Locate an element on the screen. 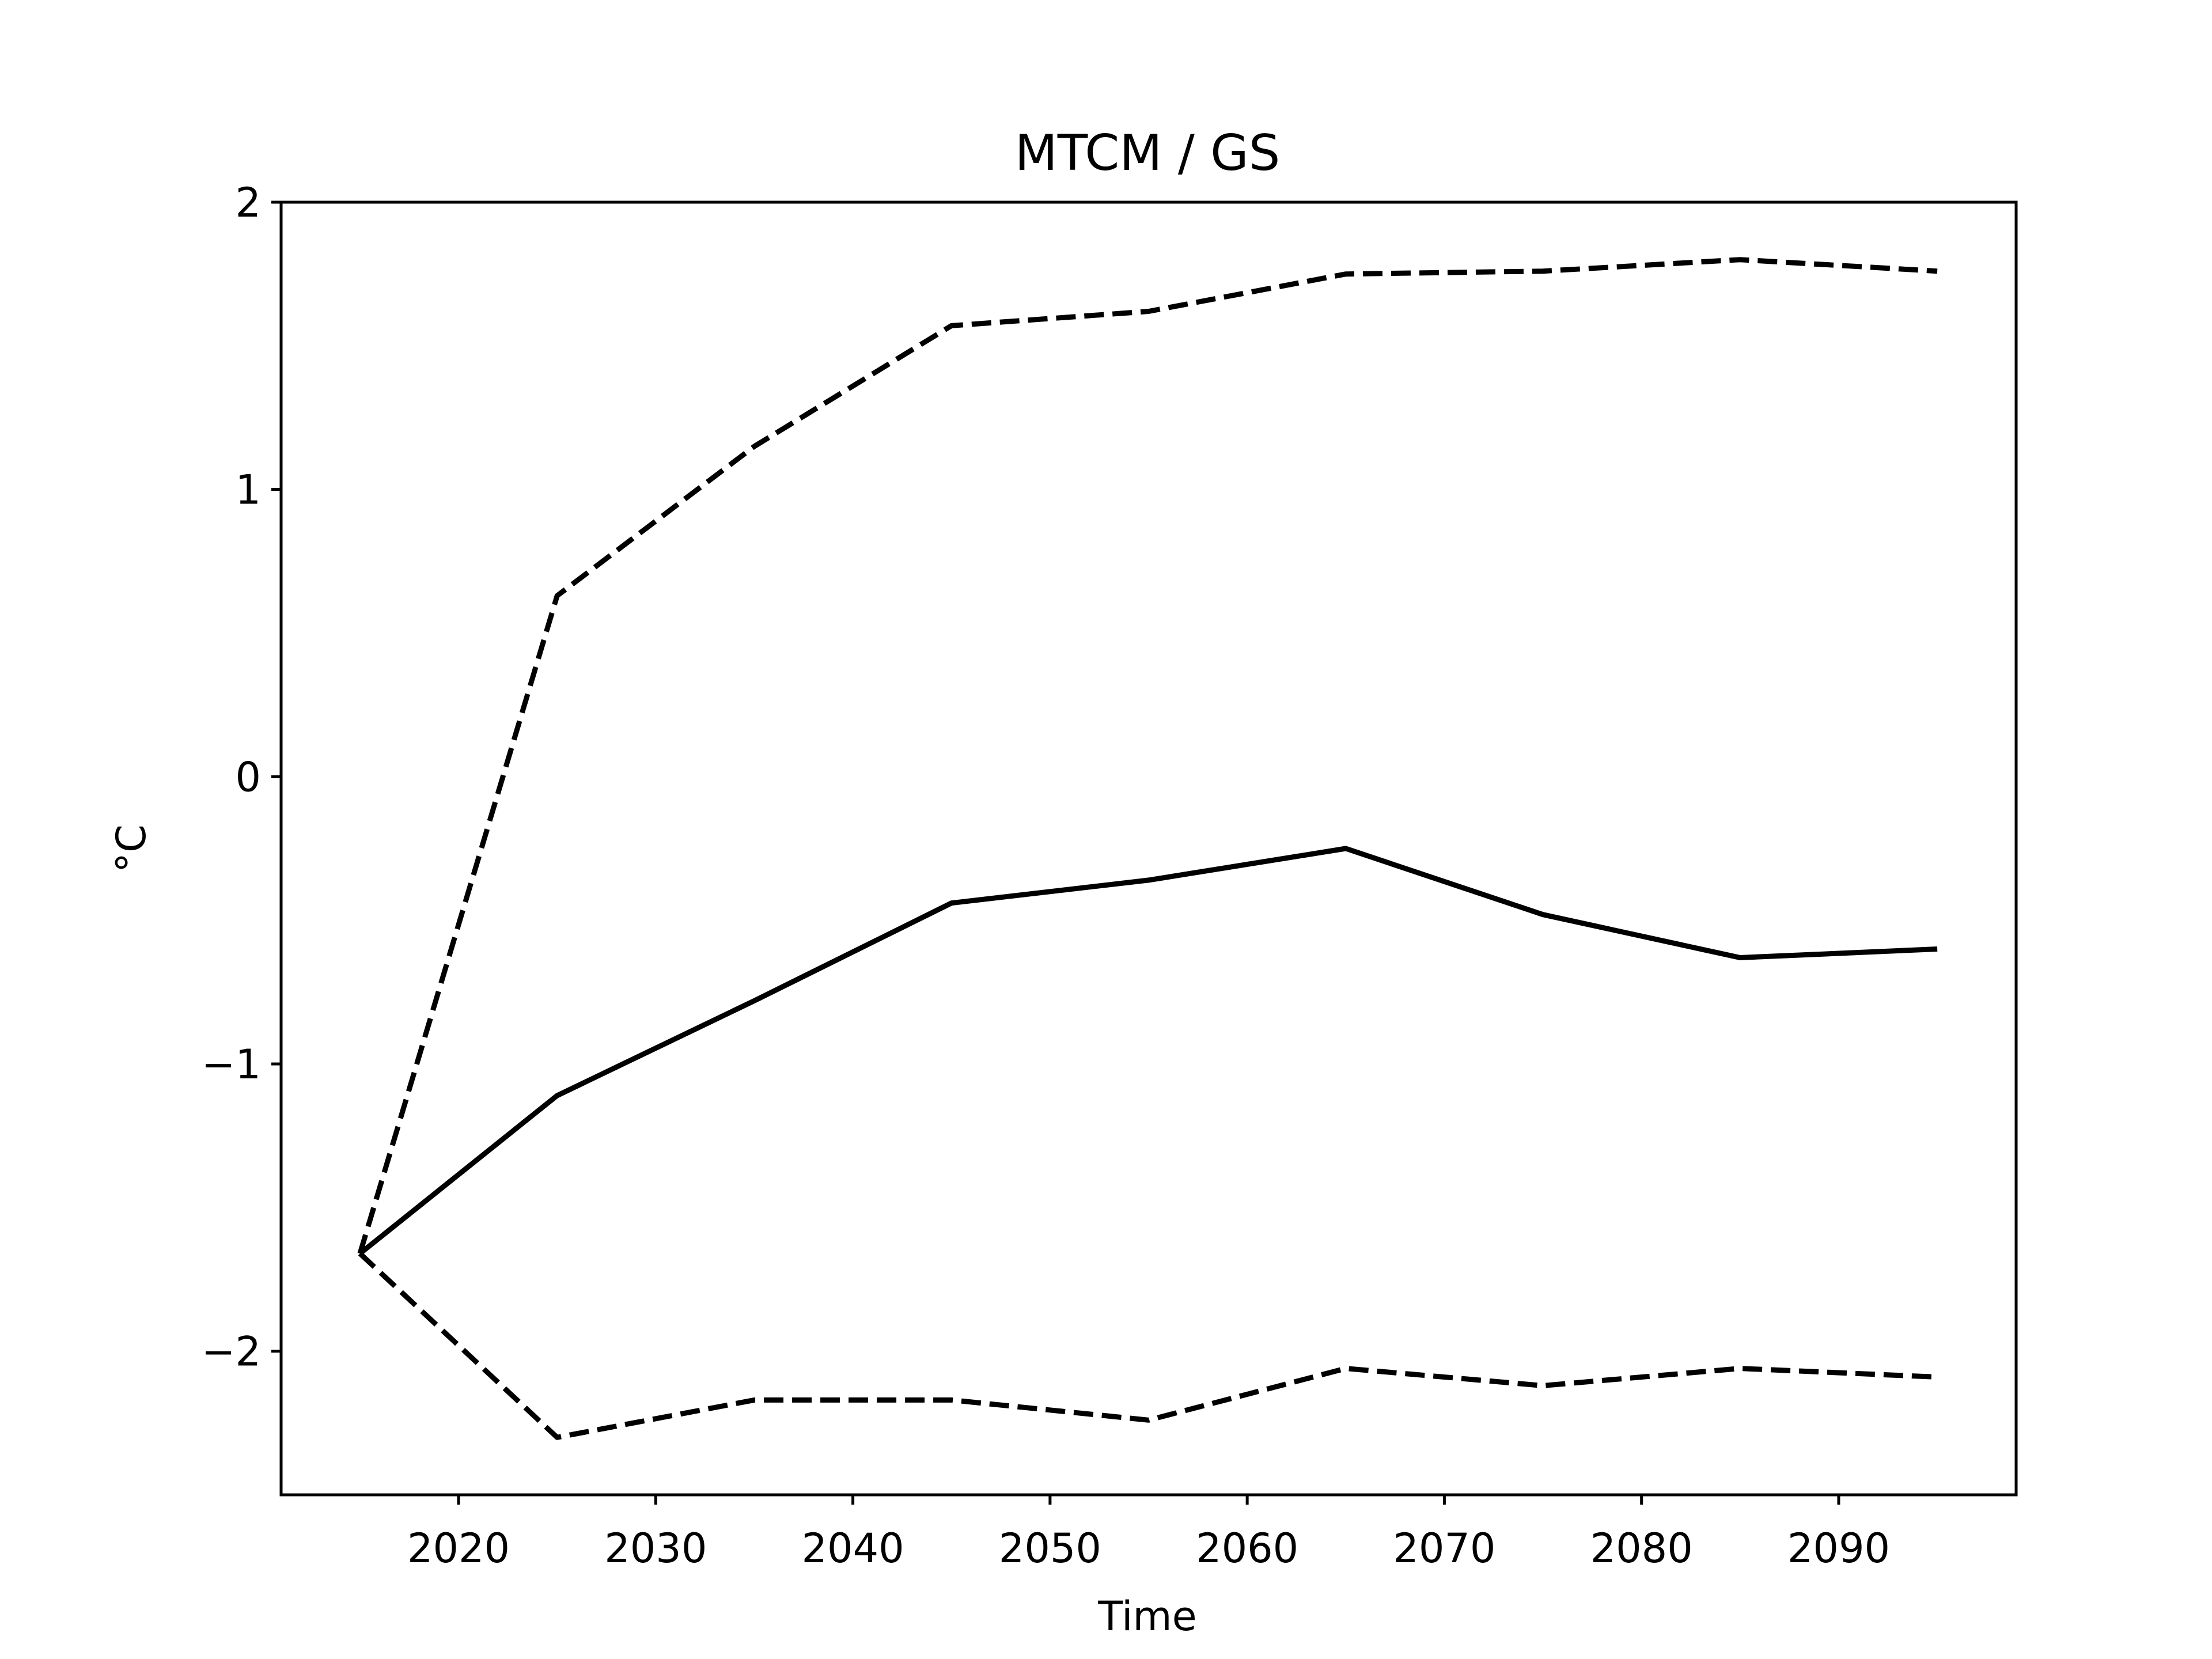  y-tick-label: 2 is located at coordinates (248, 202).